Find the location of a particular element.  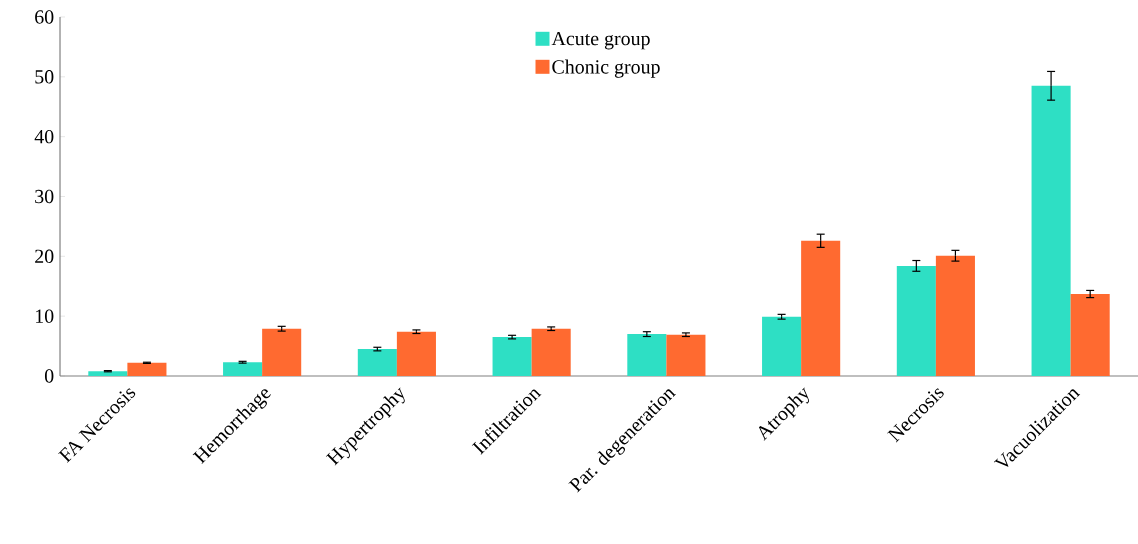

y-tick-label: 40 is located at coordinates (44, 136).